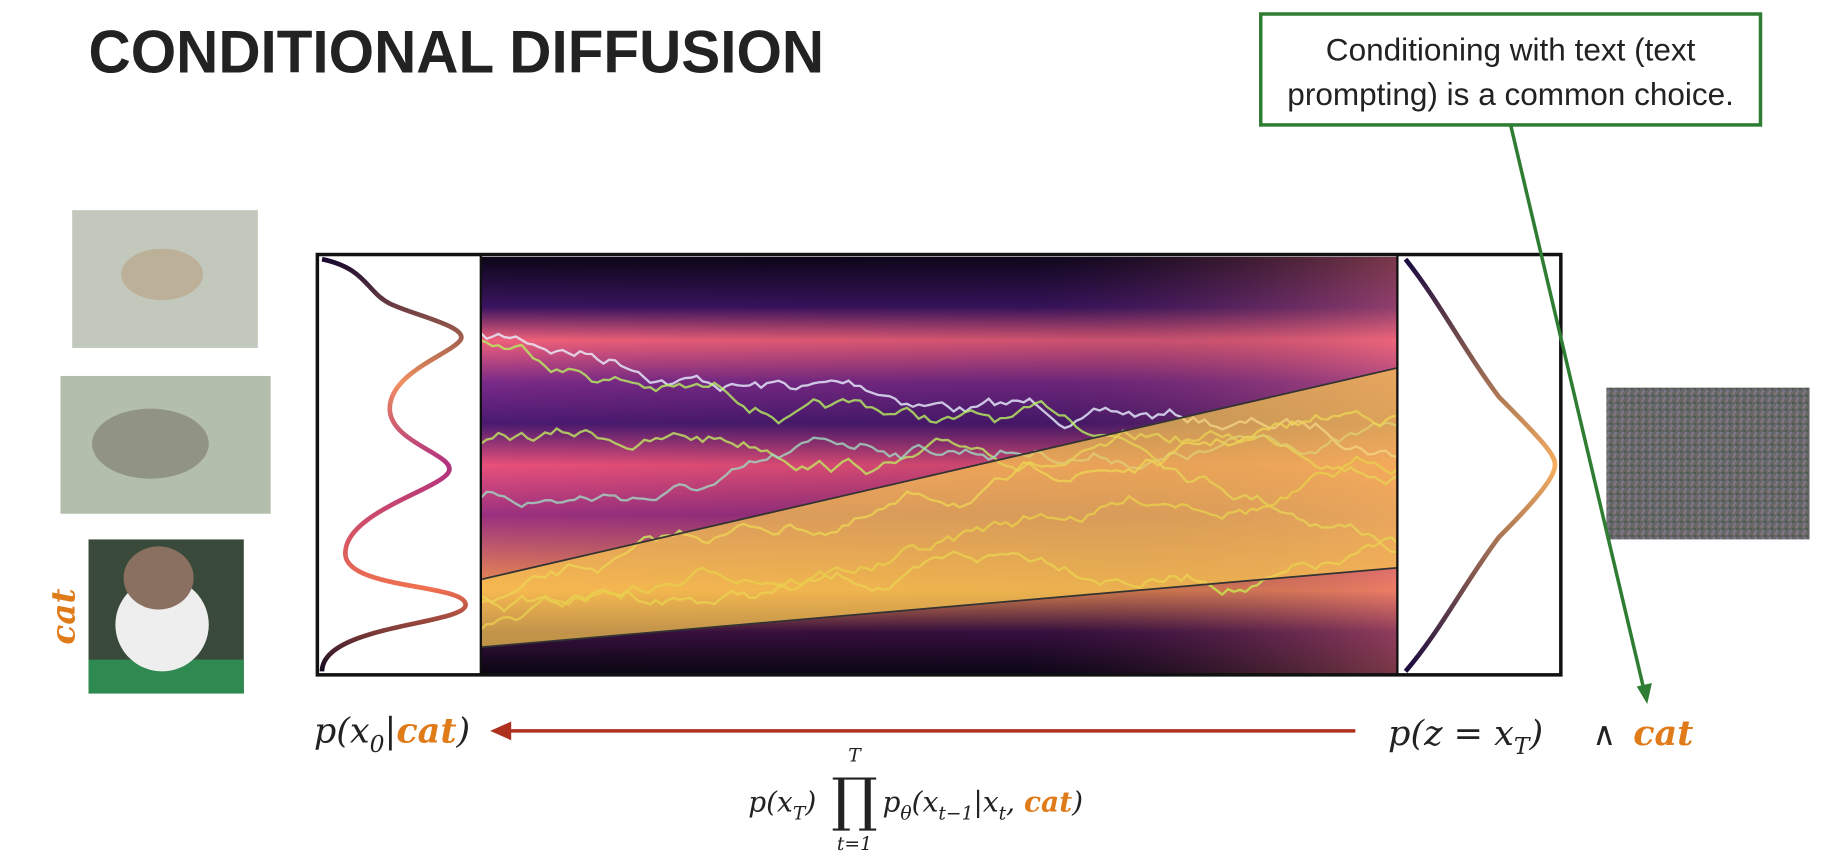  I want to click on right-cat: cat, so click(1663, 733).